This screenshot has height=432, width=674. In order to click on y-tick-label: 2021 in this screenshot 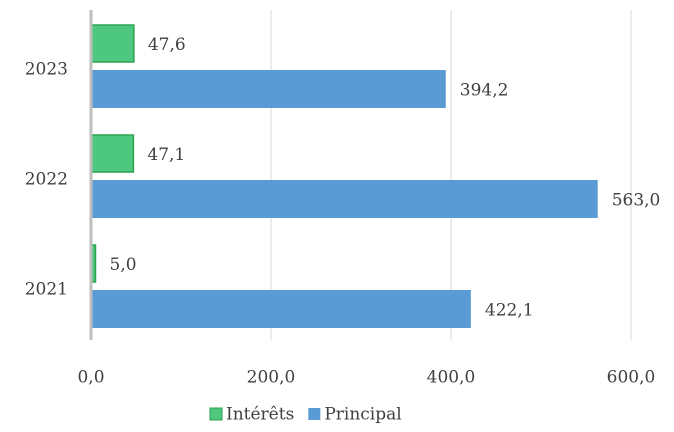, I will do `click(46, 290)`.